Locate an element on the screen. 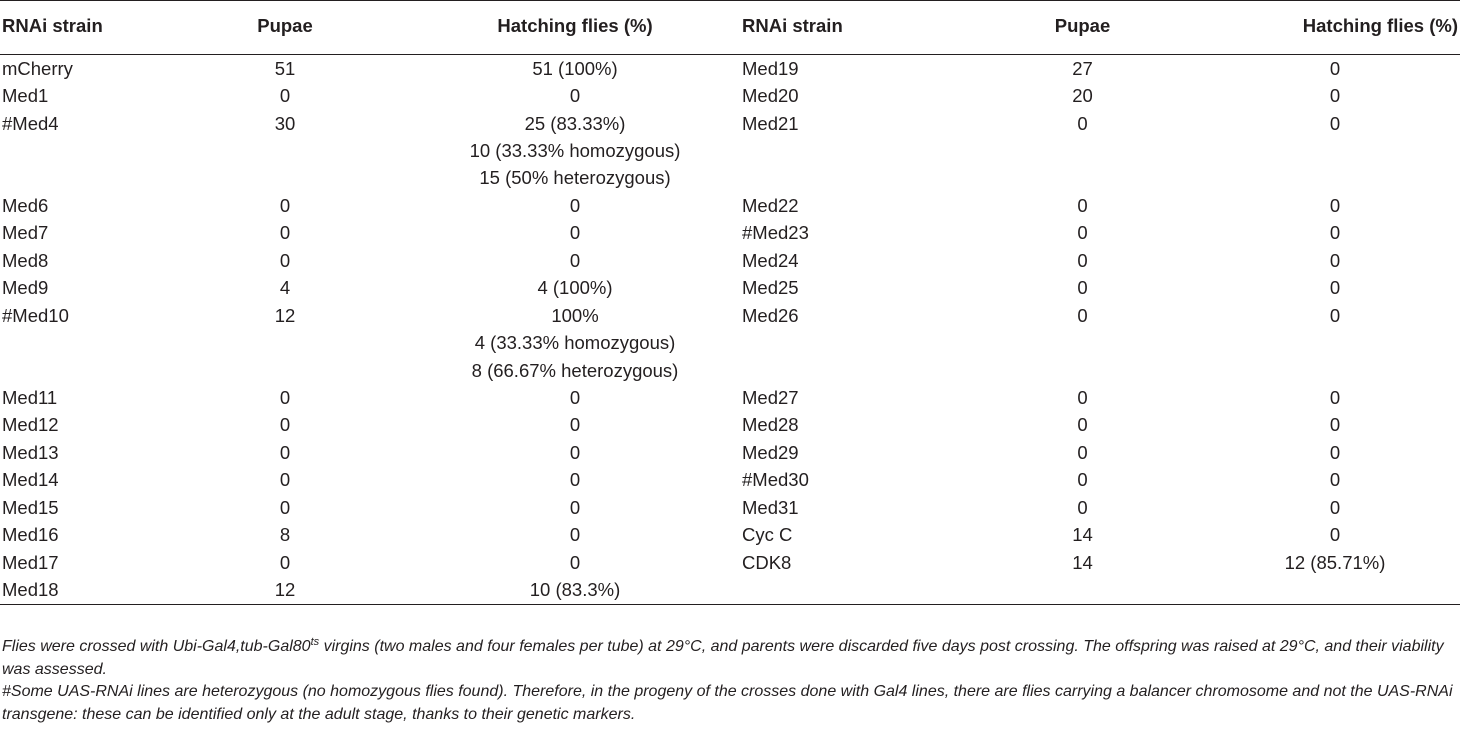  table-row: Med17 0 0 CDK8 14 12 (85.71%) is located at coordinates (730, 562).